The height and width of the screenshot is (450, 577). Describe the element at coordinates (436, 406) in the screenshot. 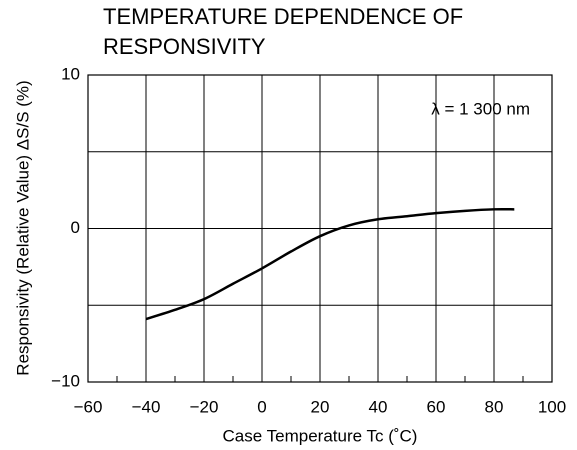

I see `x-tick-label: 60` at that location.